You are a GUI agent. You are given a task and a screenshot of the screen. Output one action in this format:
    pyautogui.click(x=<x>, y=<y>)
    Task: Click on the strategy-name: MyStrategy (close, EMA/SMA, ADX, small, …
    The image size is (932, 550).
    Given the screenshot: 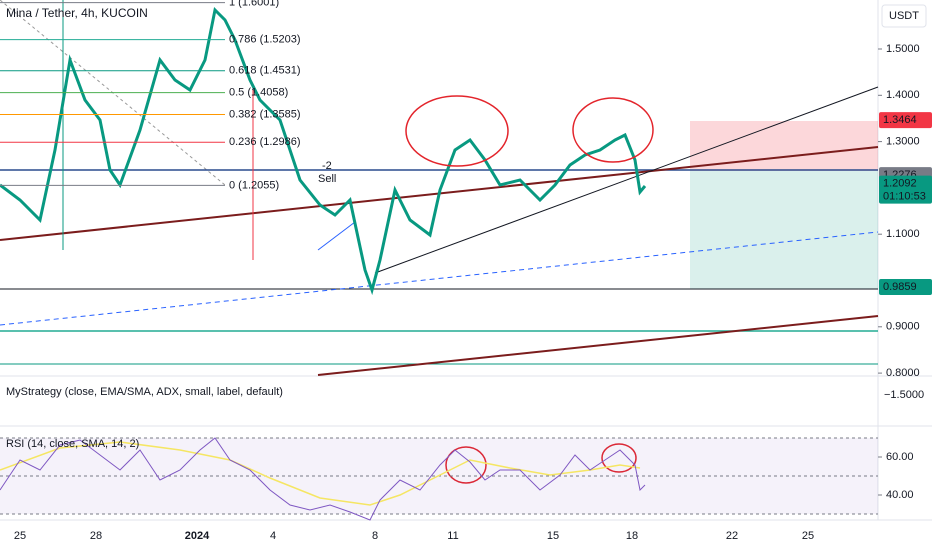 What is the action you would take?
    pyautogui.click(x=144, y=392)
    